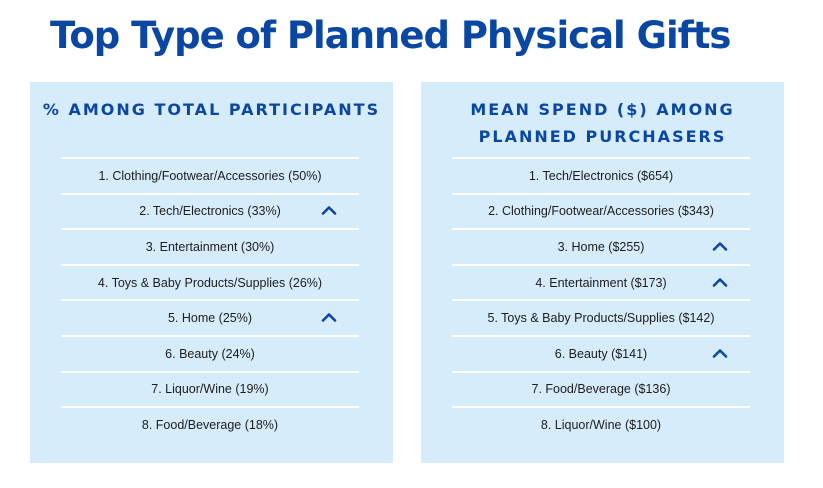 The width and height of the screenshot is (823, 488). I want to click on list-item-label: 7. Food/Beverage ($136), so click(601, 389).